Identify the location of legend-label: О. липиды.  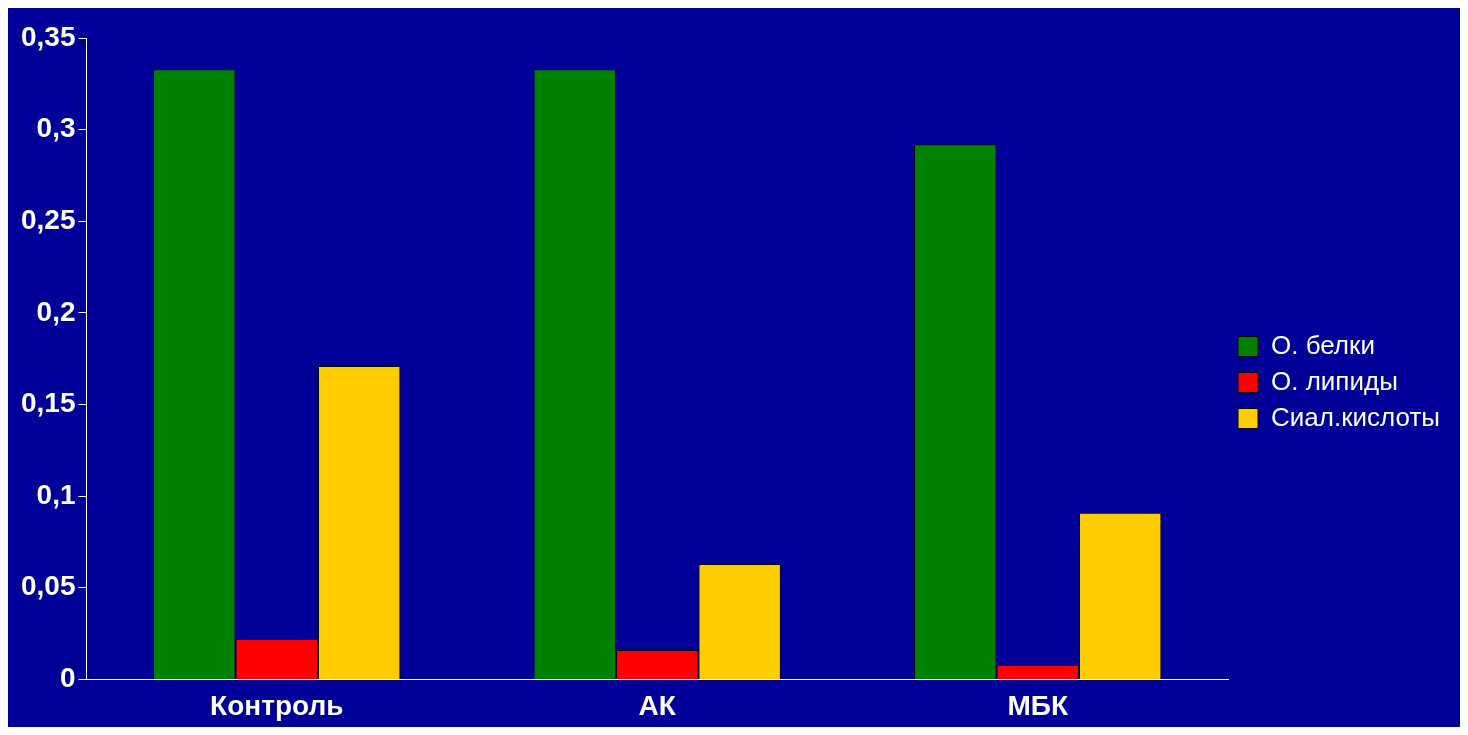
(1334, 380).